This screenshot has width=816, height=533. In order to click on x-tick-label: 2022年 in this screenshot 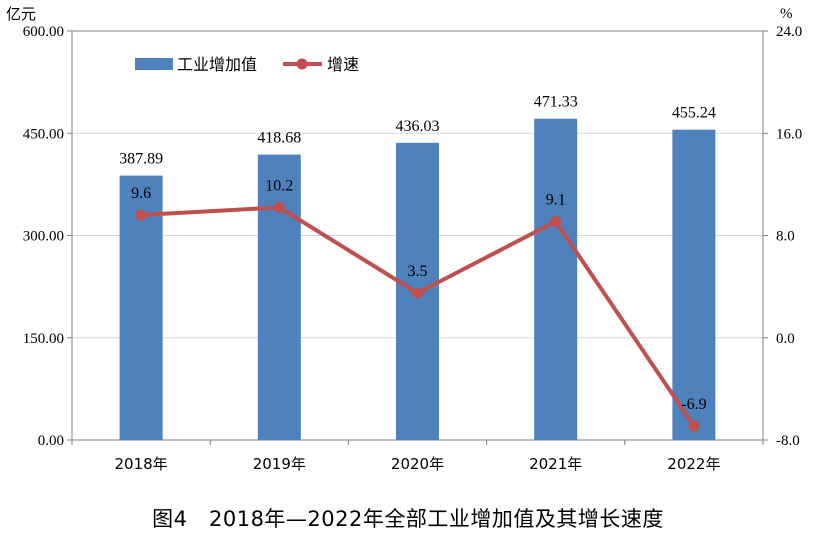, I will do `click(693, 464)`.